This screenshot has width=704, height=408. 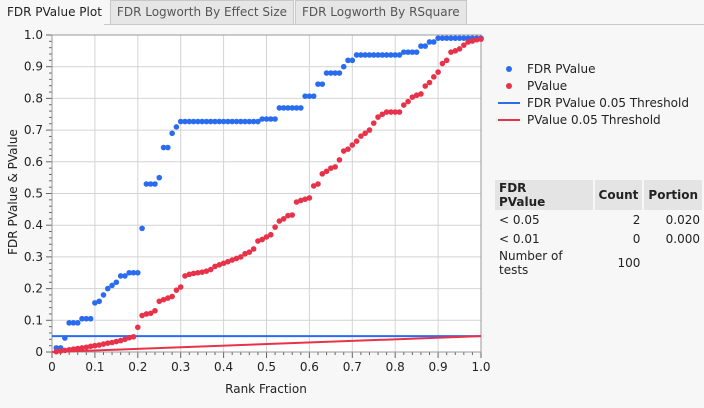 I want to click on x-axis-label: Rank Fraction, so click(x=266, y=389).